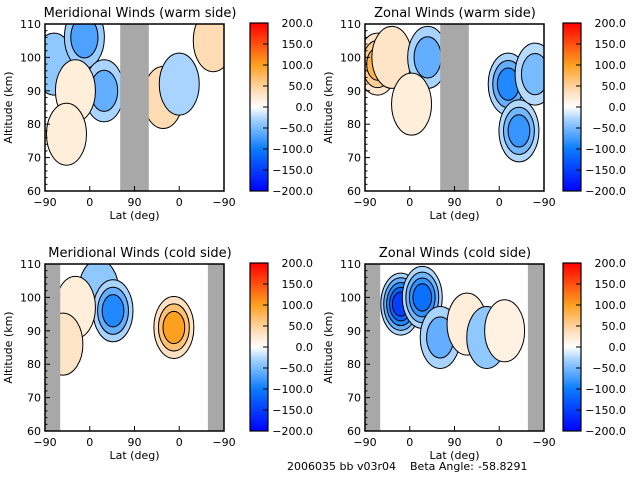 Image resolution: width=640 pixels, height=480 pixels. Describe the element at coordinates (140, 13) in the screenshot. I see `chart-title: Meridional Winds (warm side)` at that location.